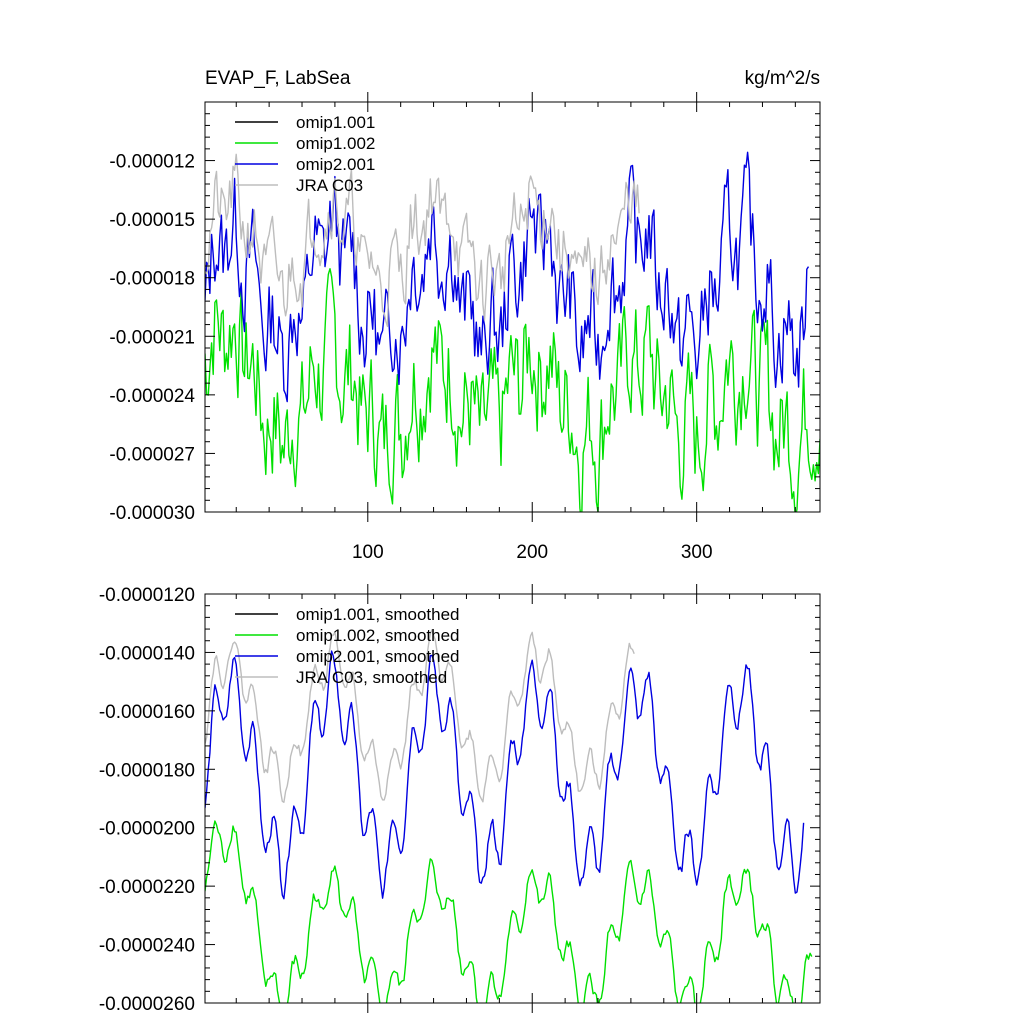 This screenshot has width=1024, height=1024. What do you see at coordinates (152, 513) in the screenshot?
I see `y-tick-label: -0.000030` at bounding box center [152, 513].